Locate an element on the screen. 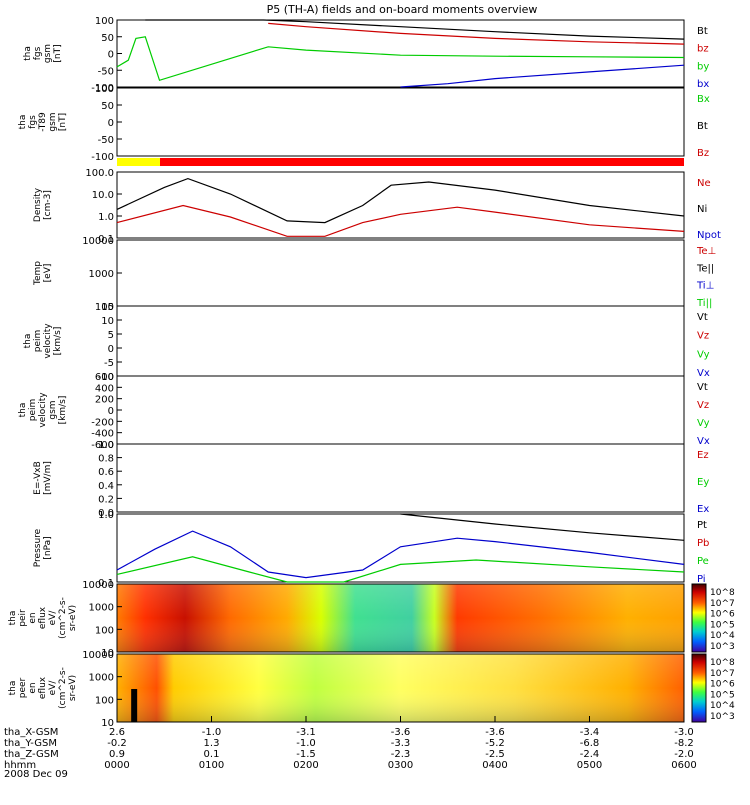  y-axis-label: eV/ is located at coordinates (53, 688).